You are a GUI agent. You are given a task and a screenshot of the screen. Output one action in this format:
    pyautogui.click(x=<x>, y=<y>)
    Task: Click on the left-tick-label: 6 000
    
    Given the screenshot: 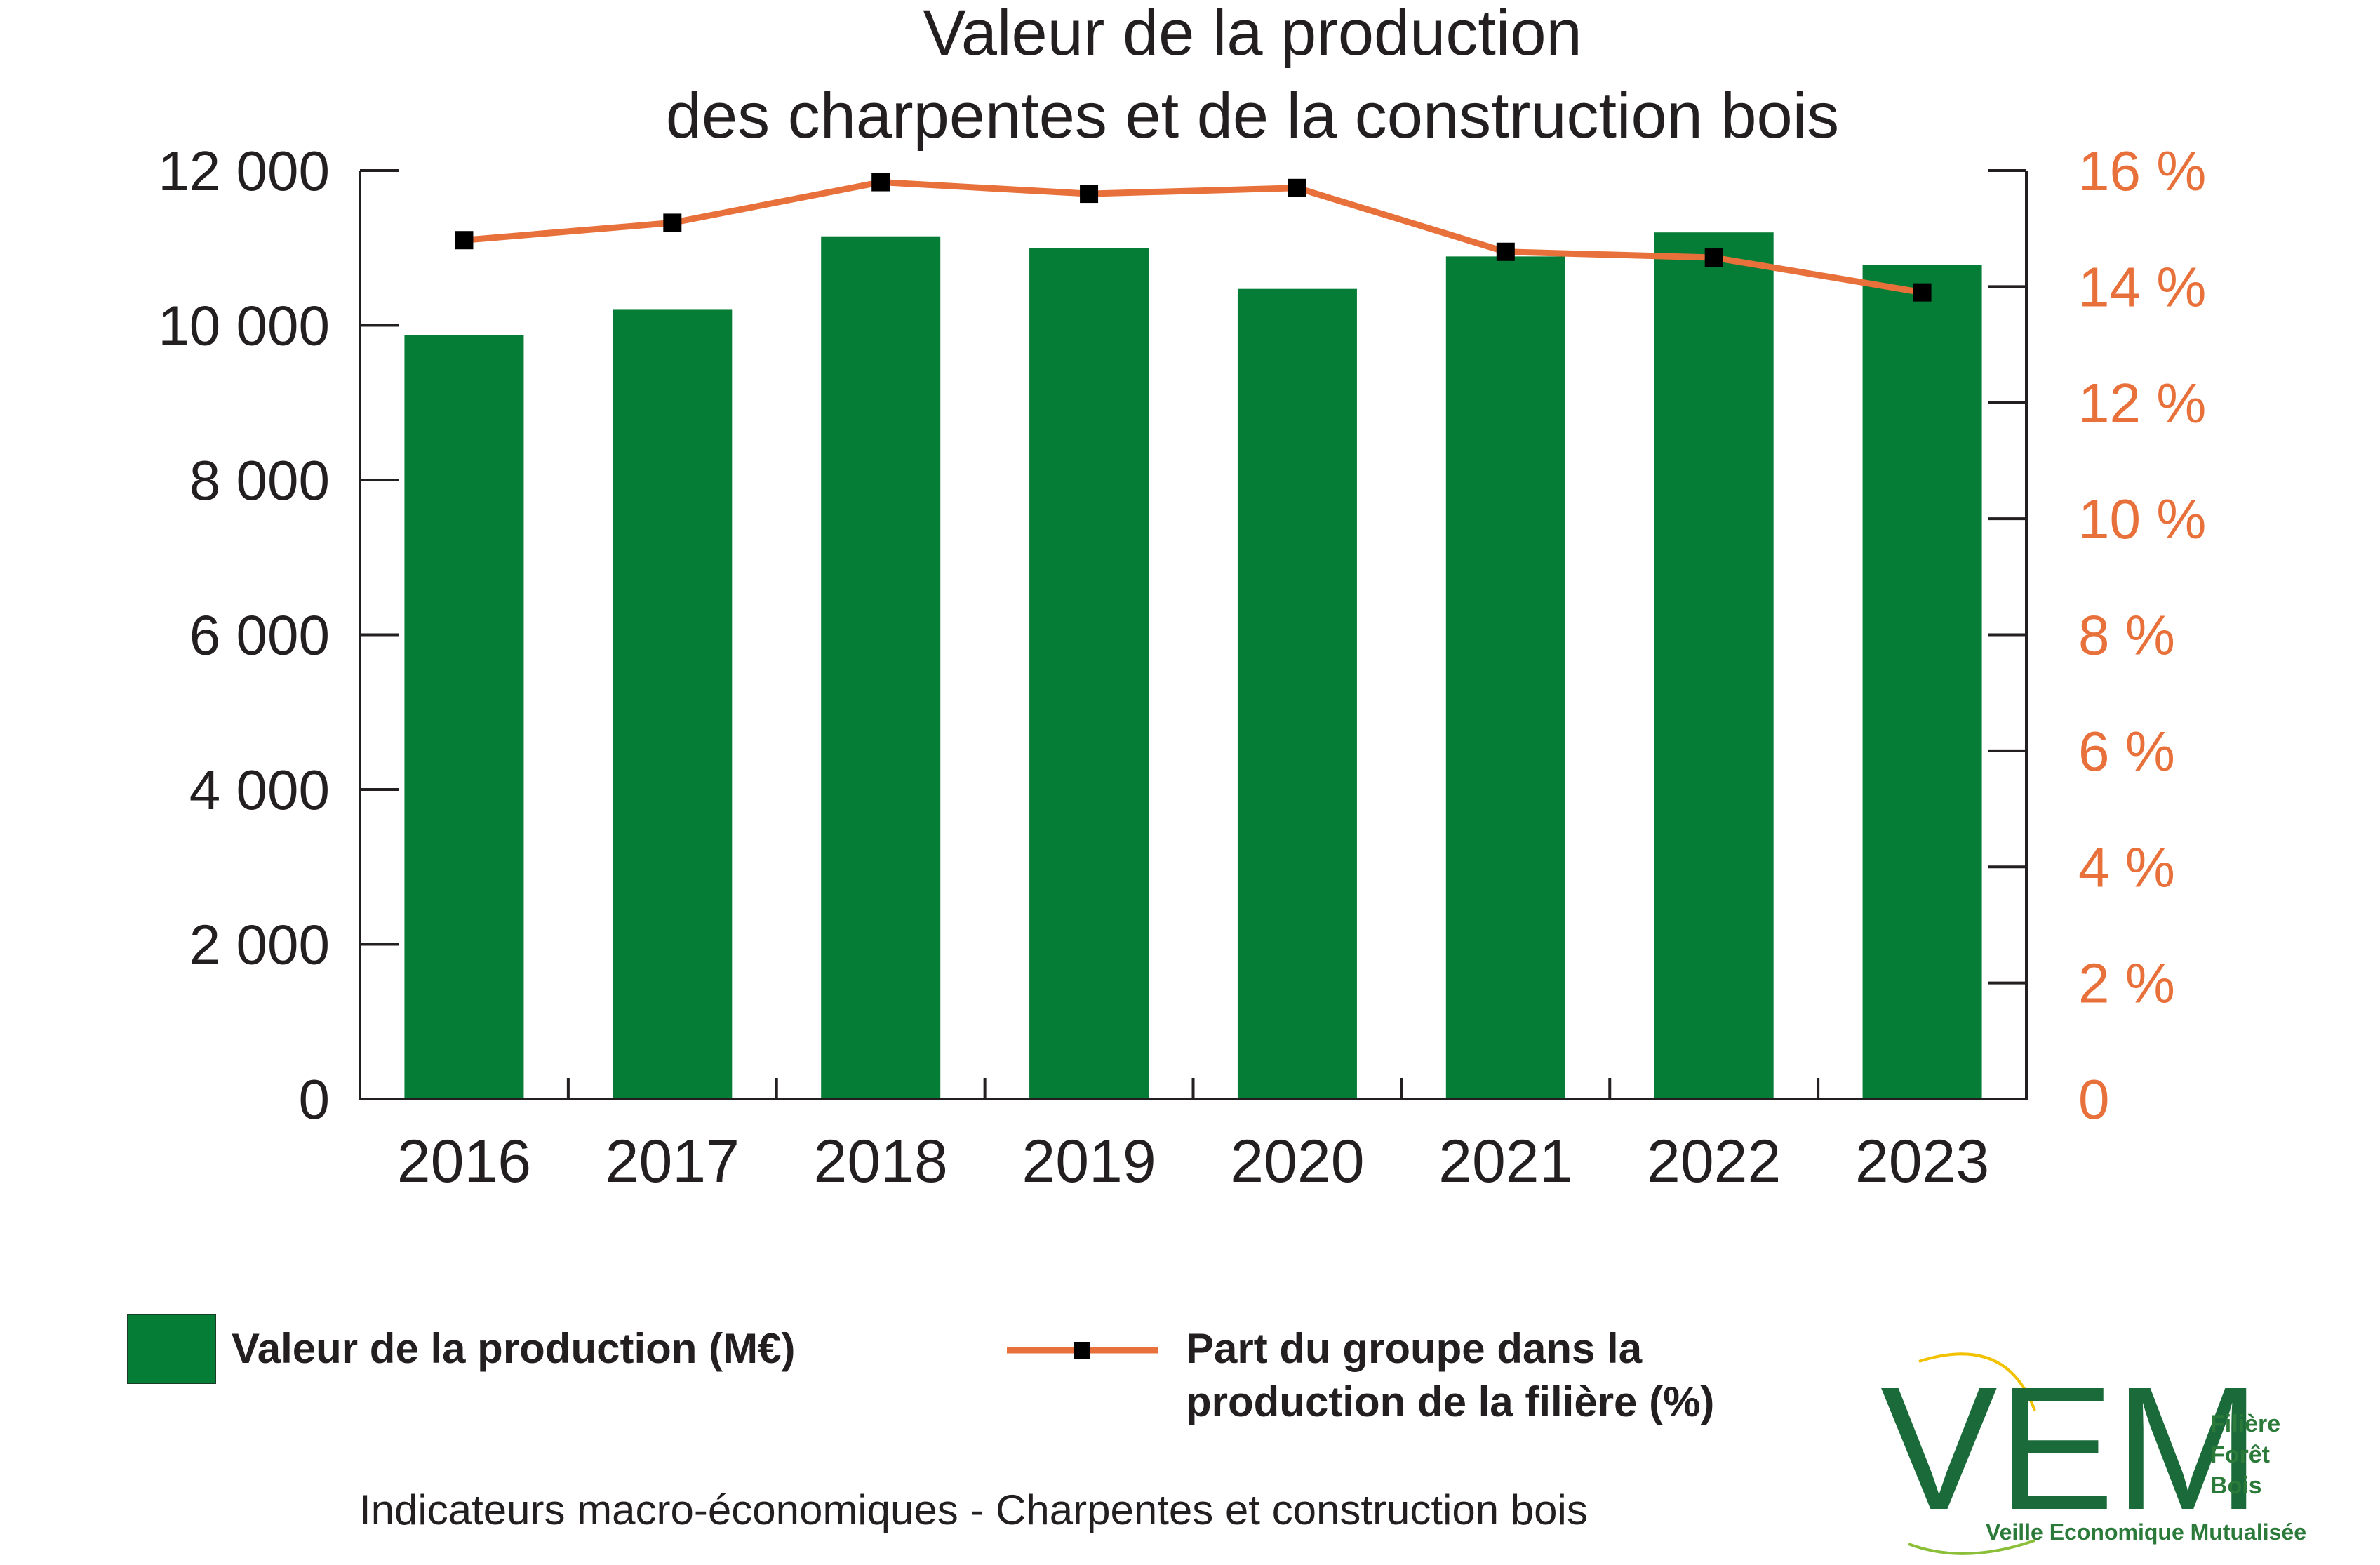 What is the action you would take?
    pyautogui.click(x=260, y=635)
    